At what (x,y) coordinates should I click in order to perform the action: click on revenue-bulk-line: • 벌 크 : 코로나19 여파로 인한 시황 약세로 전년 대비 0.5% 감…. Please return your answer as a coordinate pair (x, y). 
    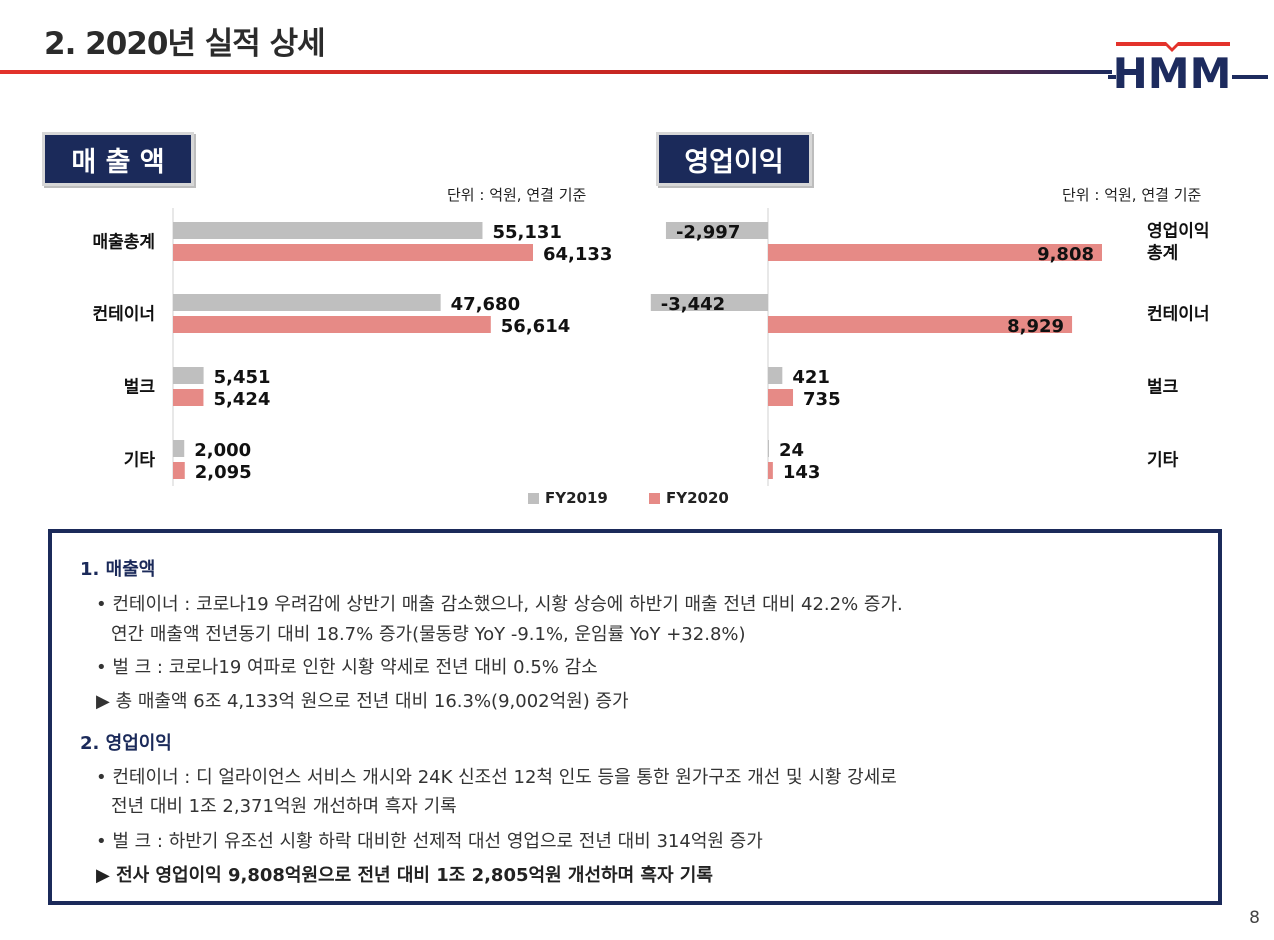
    Looking at the image, I should click on (347, 667).